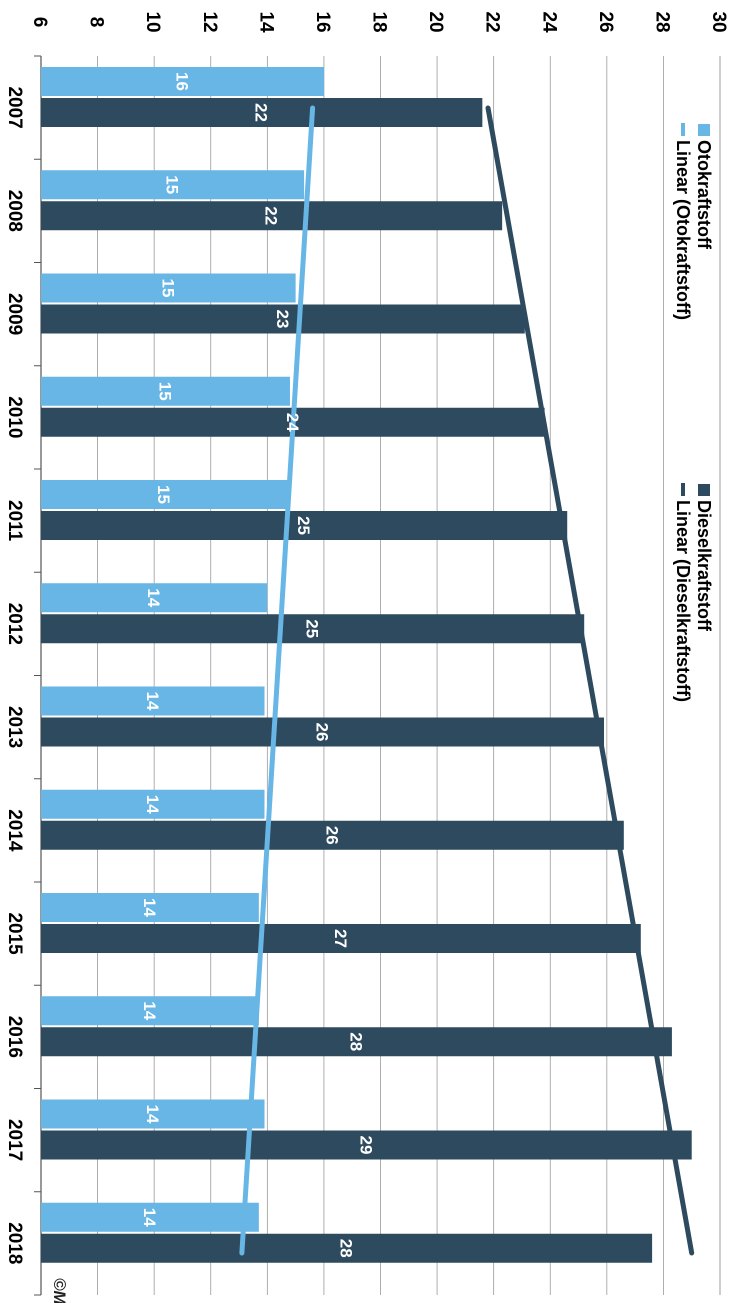  Describe the element at coordinates (683, 601) in the screenshot. I see `legend-label: Linear (Dieselkraftstoff)` at that location.